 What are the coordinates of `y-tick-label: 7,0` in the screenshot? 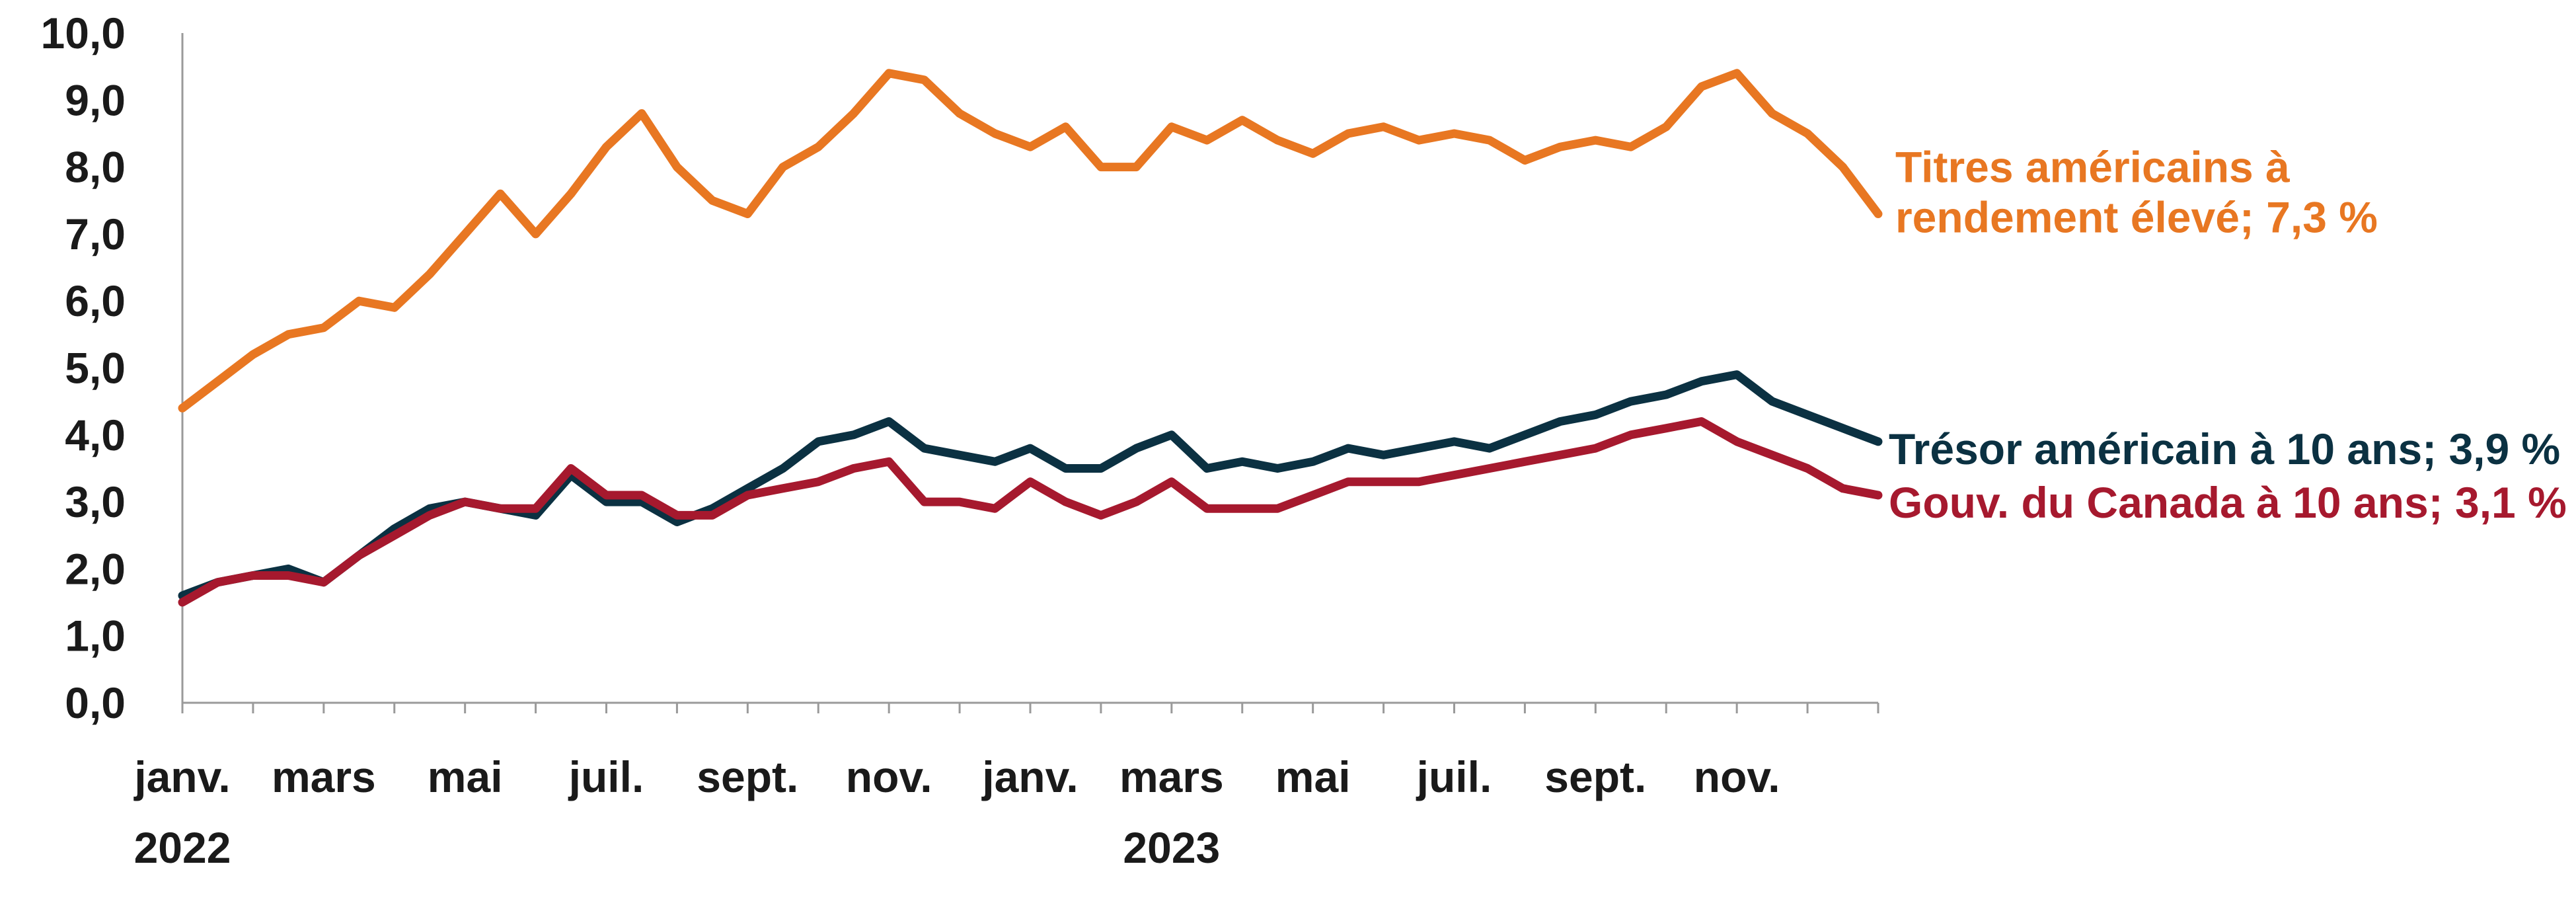 It's located at (95, 235).